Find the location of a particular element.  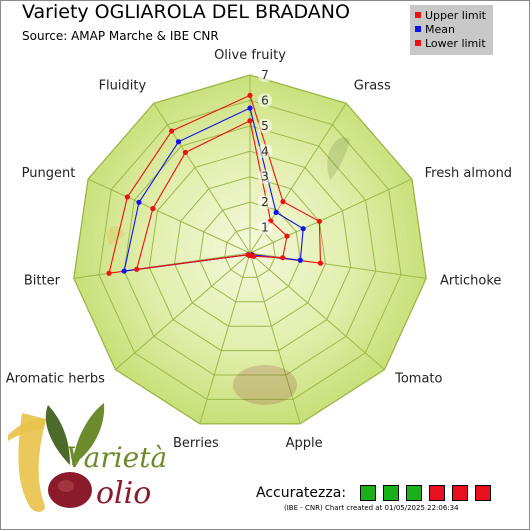

axis-label: Bitter is located at coordinates (42, 280).